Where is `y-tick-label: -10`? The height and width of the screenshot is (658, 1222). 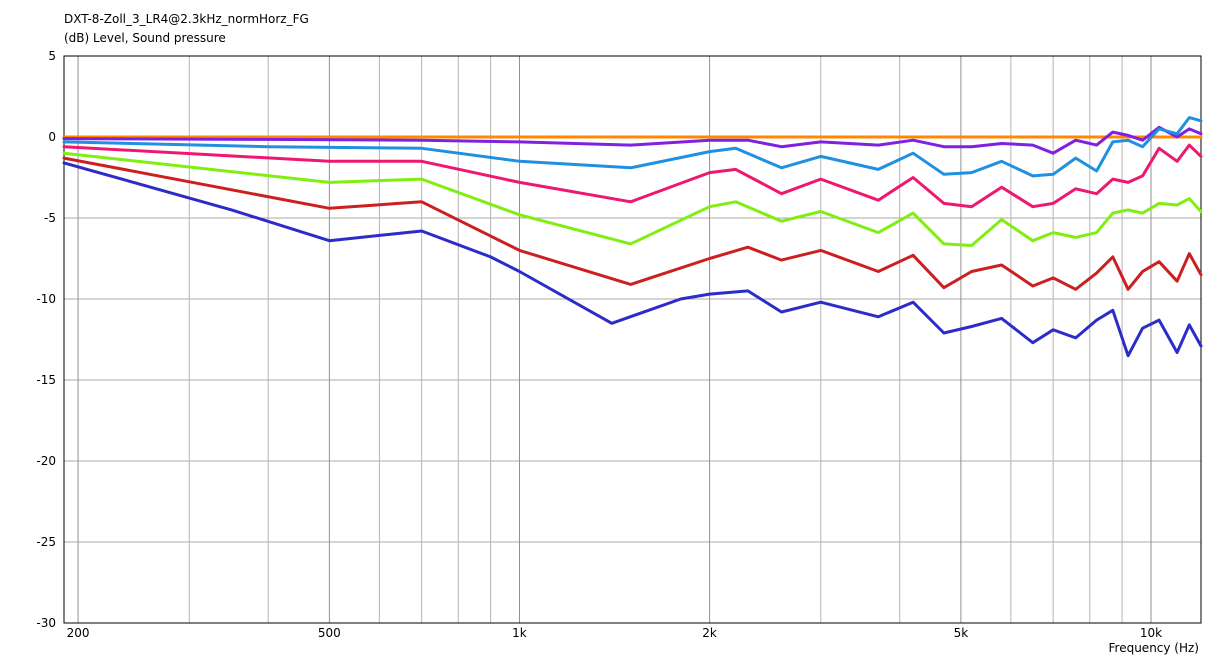 y-tick-label: -10 is located at coordinates (46, 299).